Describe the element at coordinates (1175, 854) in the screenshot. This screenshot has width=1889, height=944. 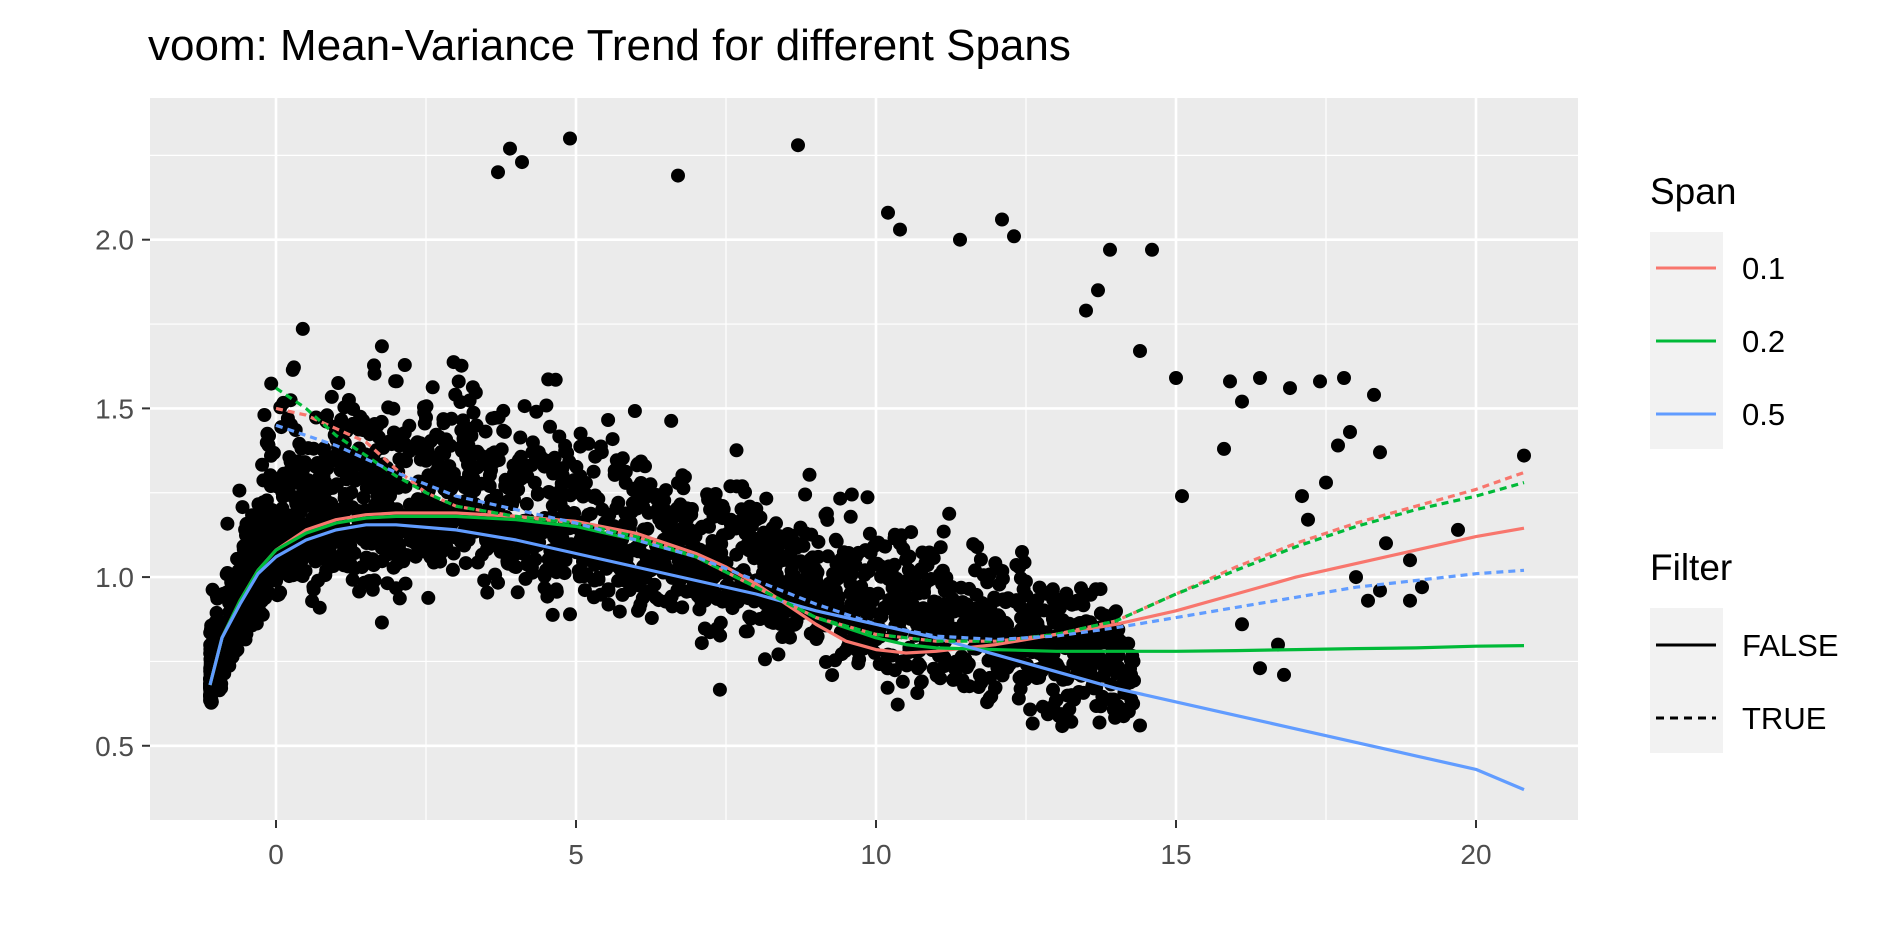
I see `x-tick-label: 15` at that location.